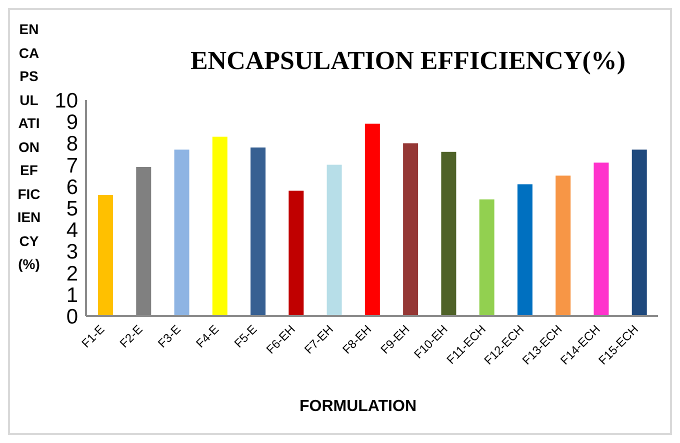 The width and height of the screenshot is (680, 443). I want to click on y-tick-label: 2, so click(72, 274).